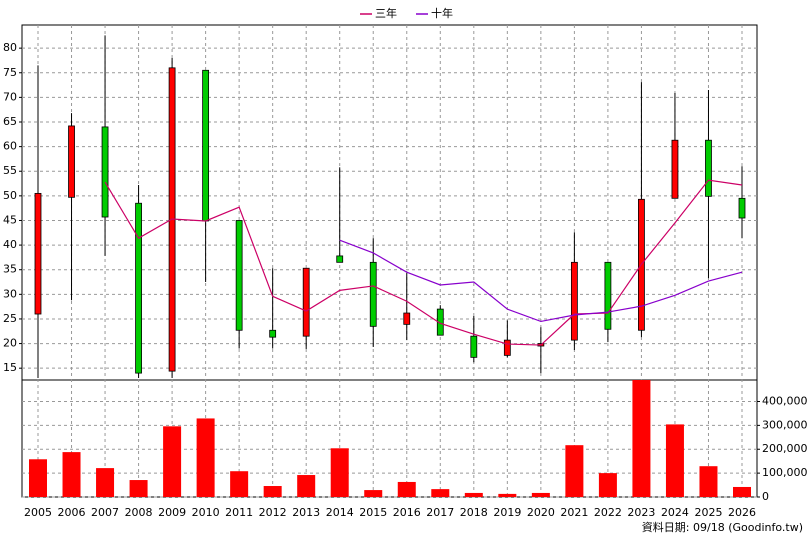 This screenshot has height=540, width=808. Describe the element at coordinates (306, 512) in the screenshot. I see `x-tick-label: 2013` at that location.